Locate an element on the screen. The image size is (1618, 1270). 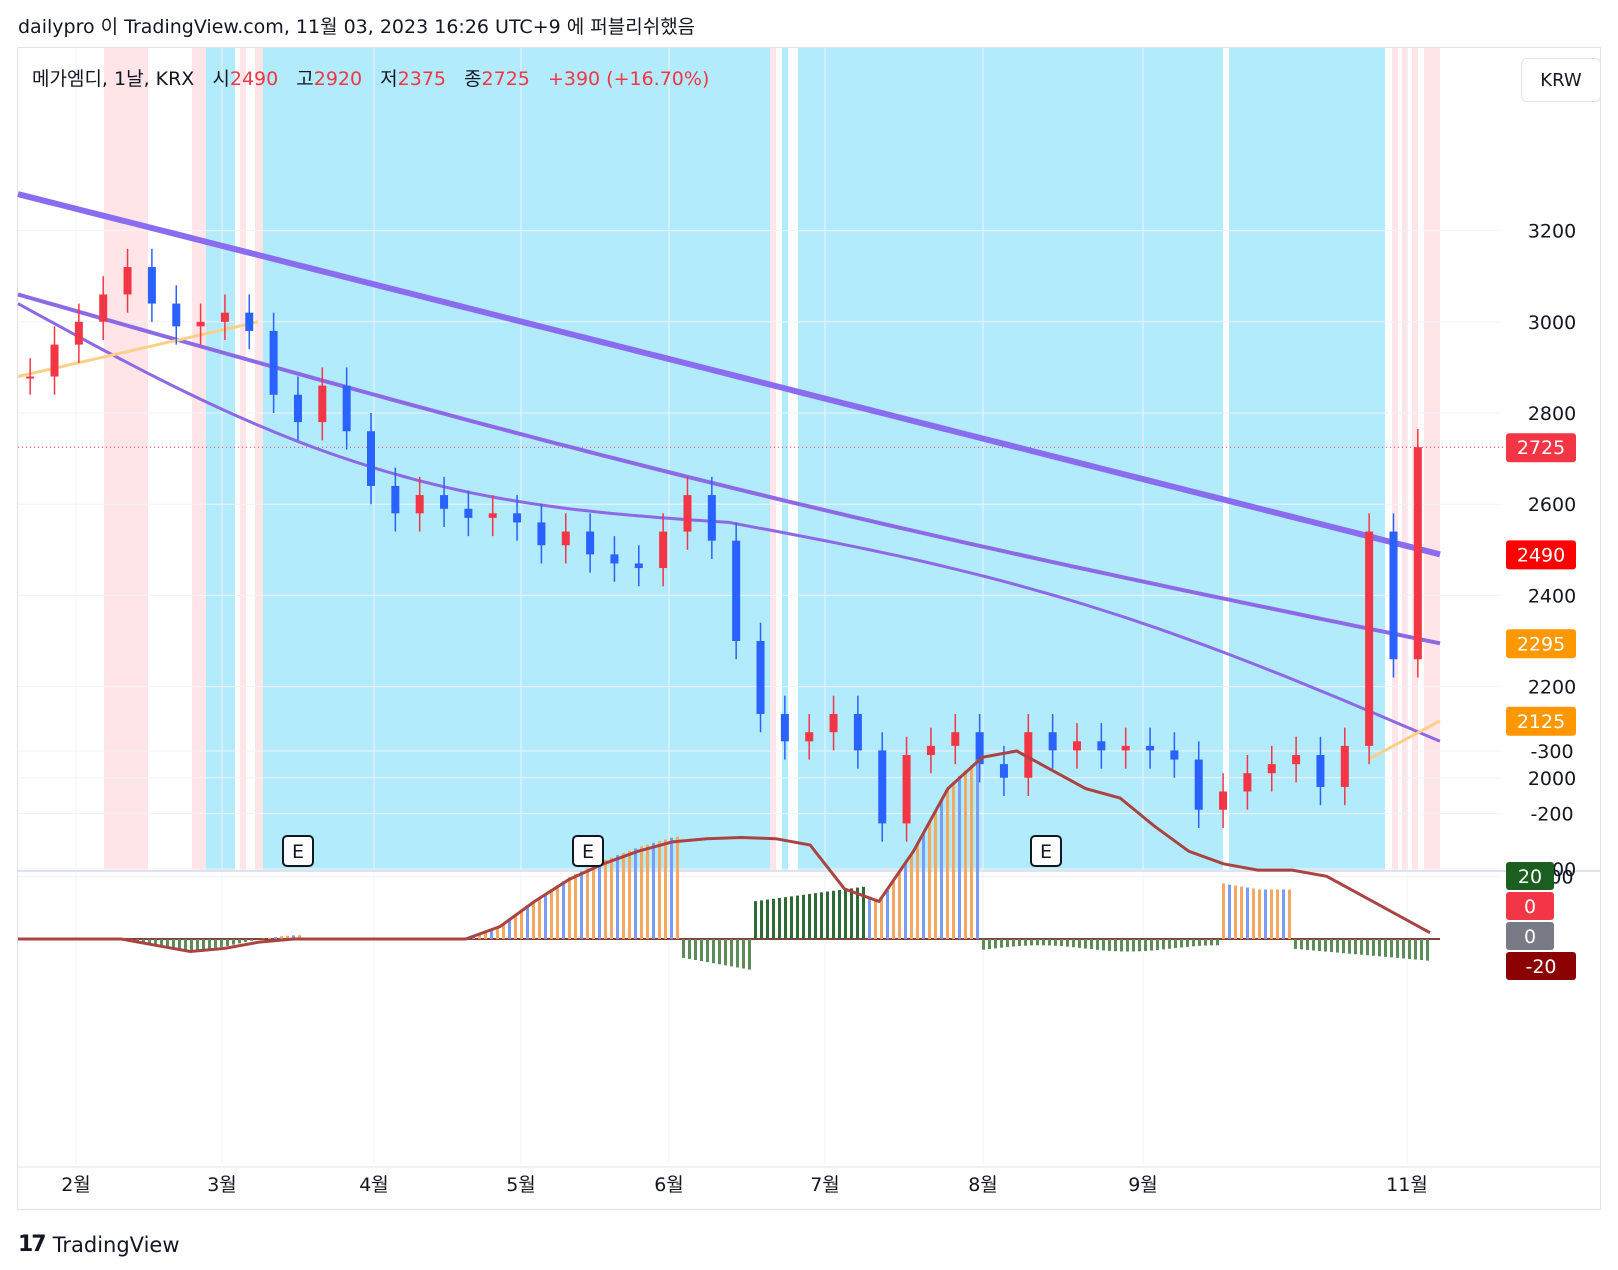
y-tick-label: 2600 is located at coordinates (1552, 505).